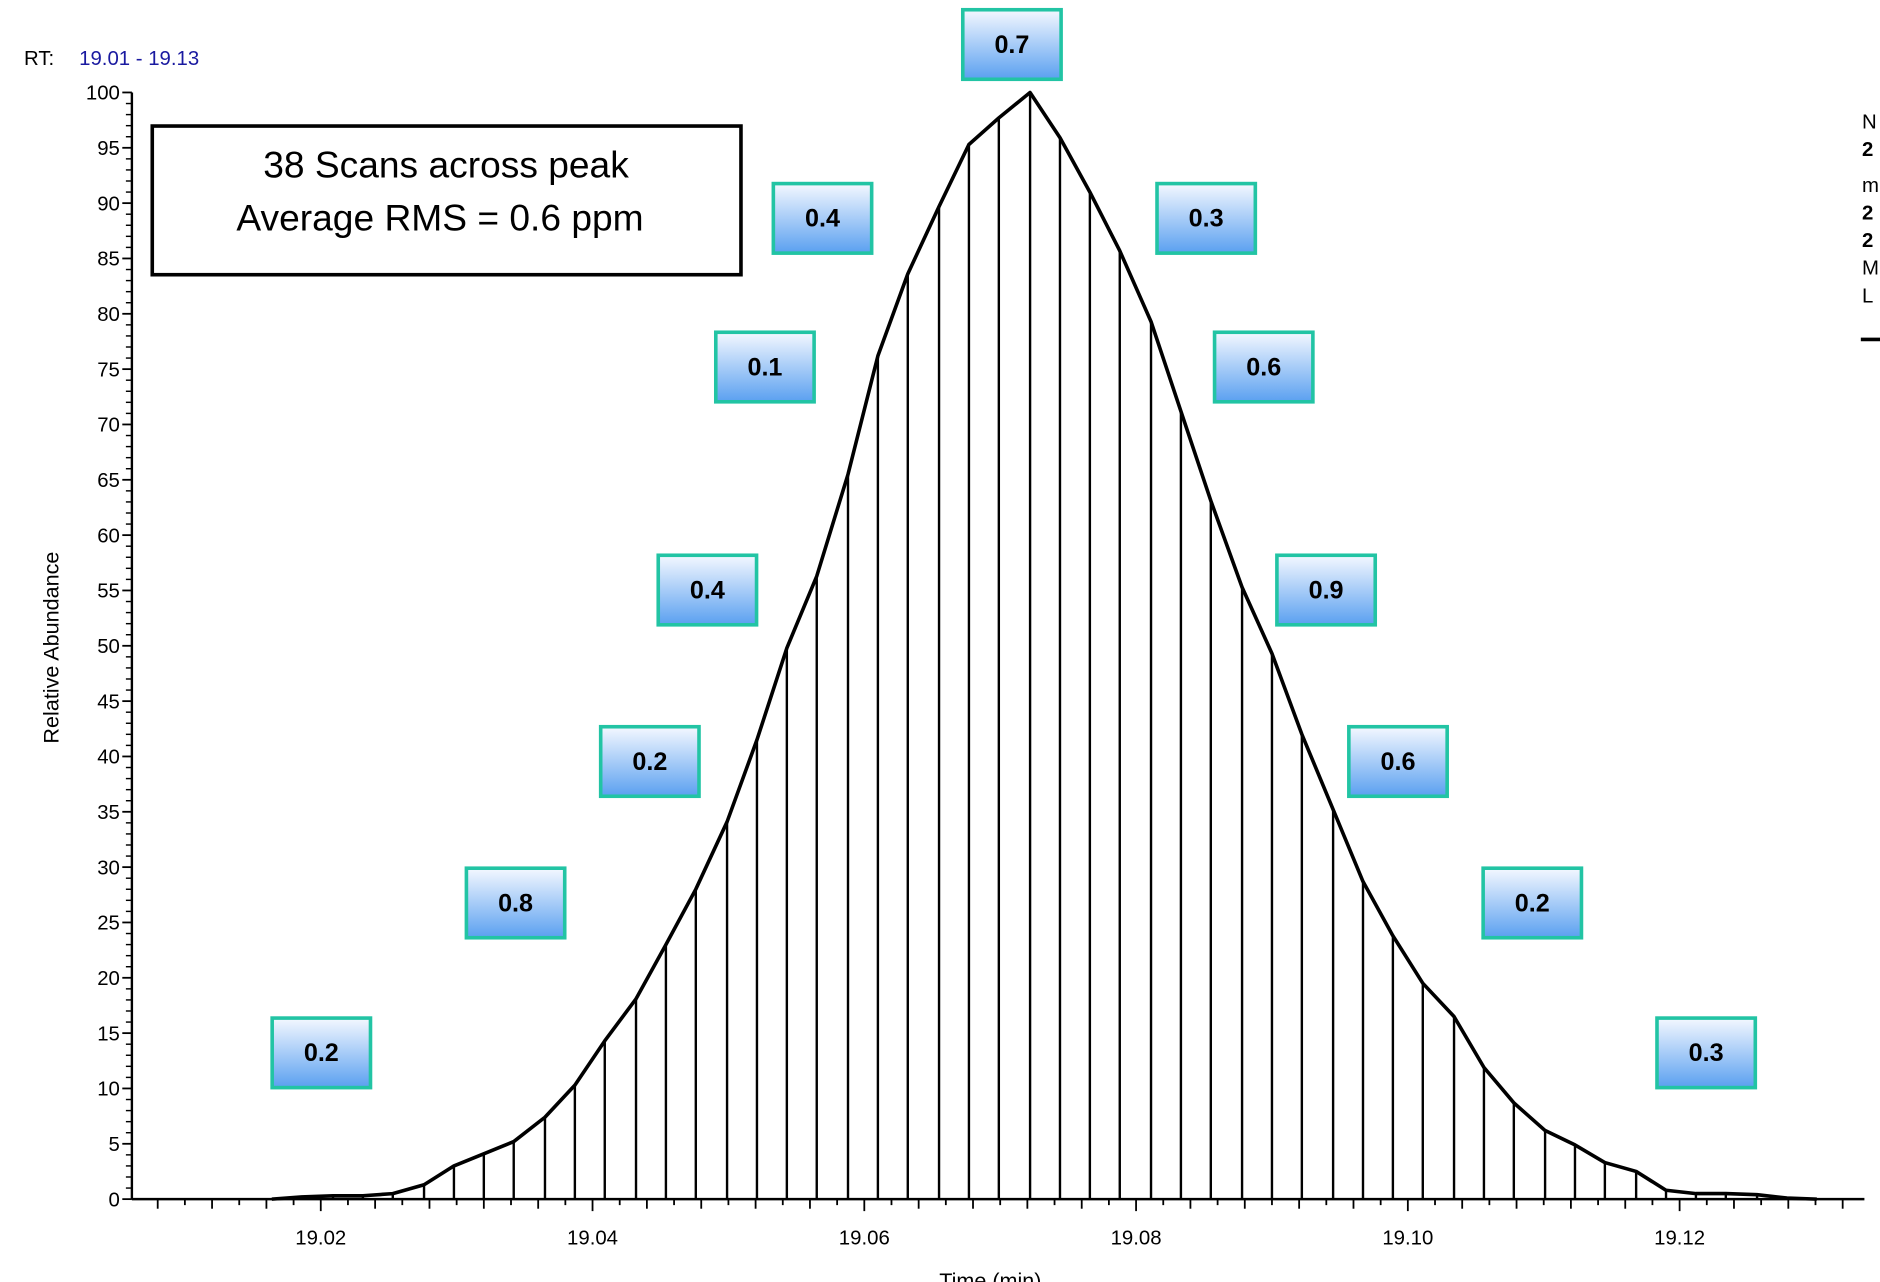 The width and height of the screenshot is (1880, 1282). I want to click on x-tick-label: 19.08, so click(1136, 1239).